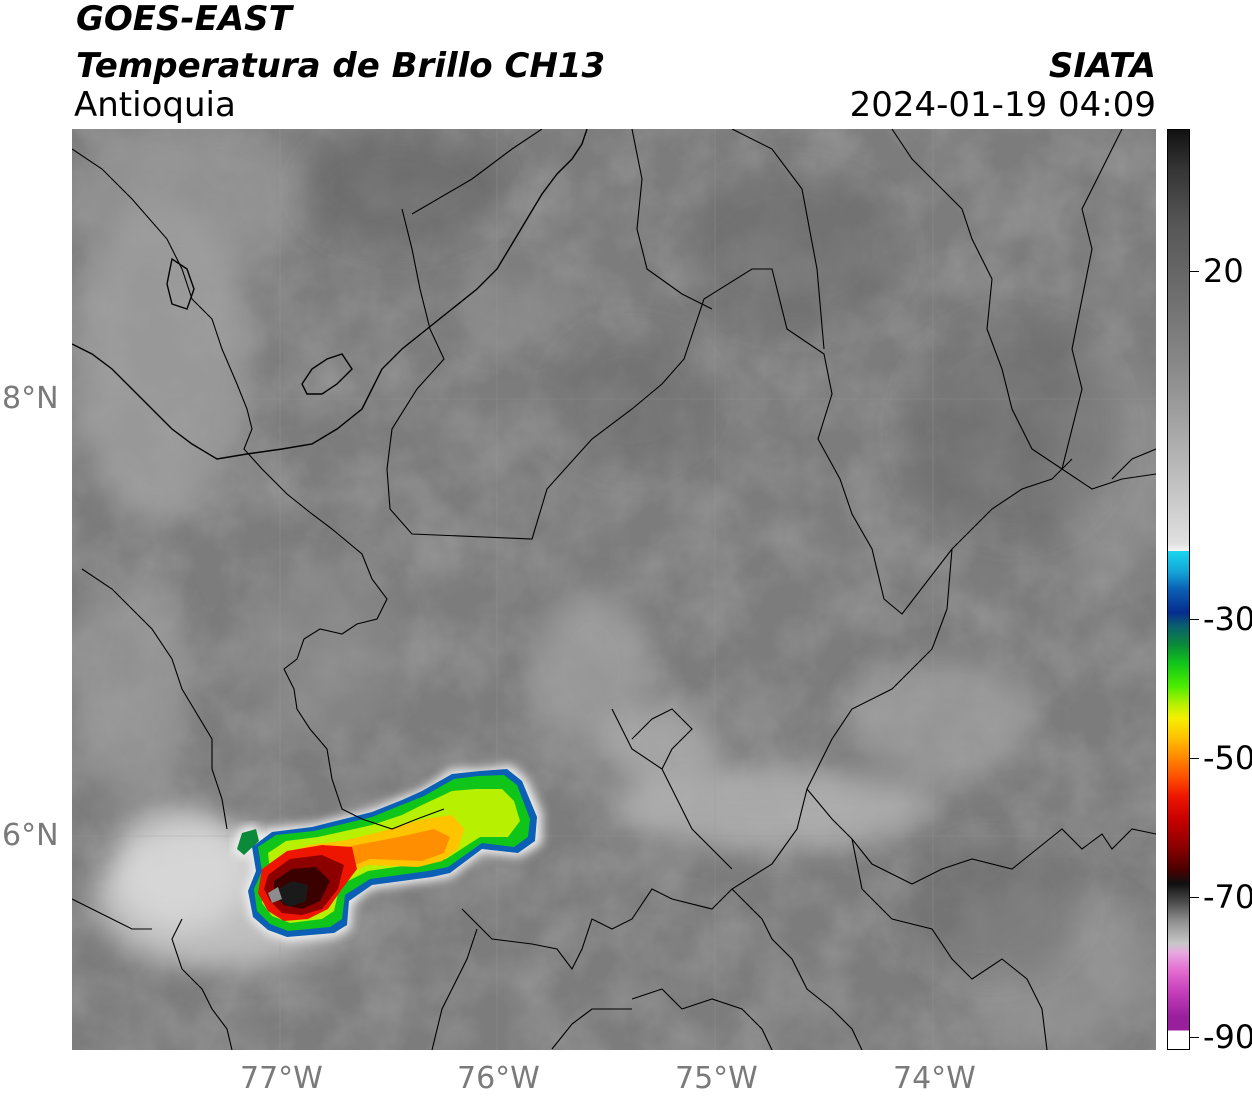 This screenshot has height=1099, width=1252. What do you see at coordinates (1194, 1037) in the screenshot?
I see `colorbar-tick-minus90` at bounding box center [1194, 1037].